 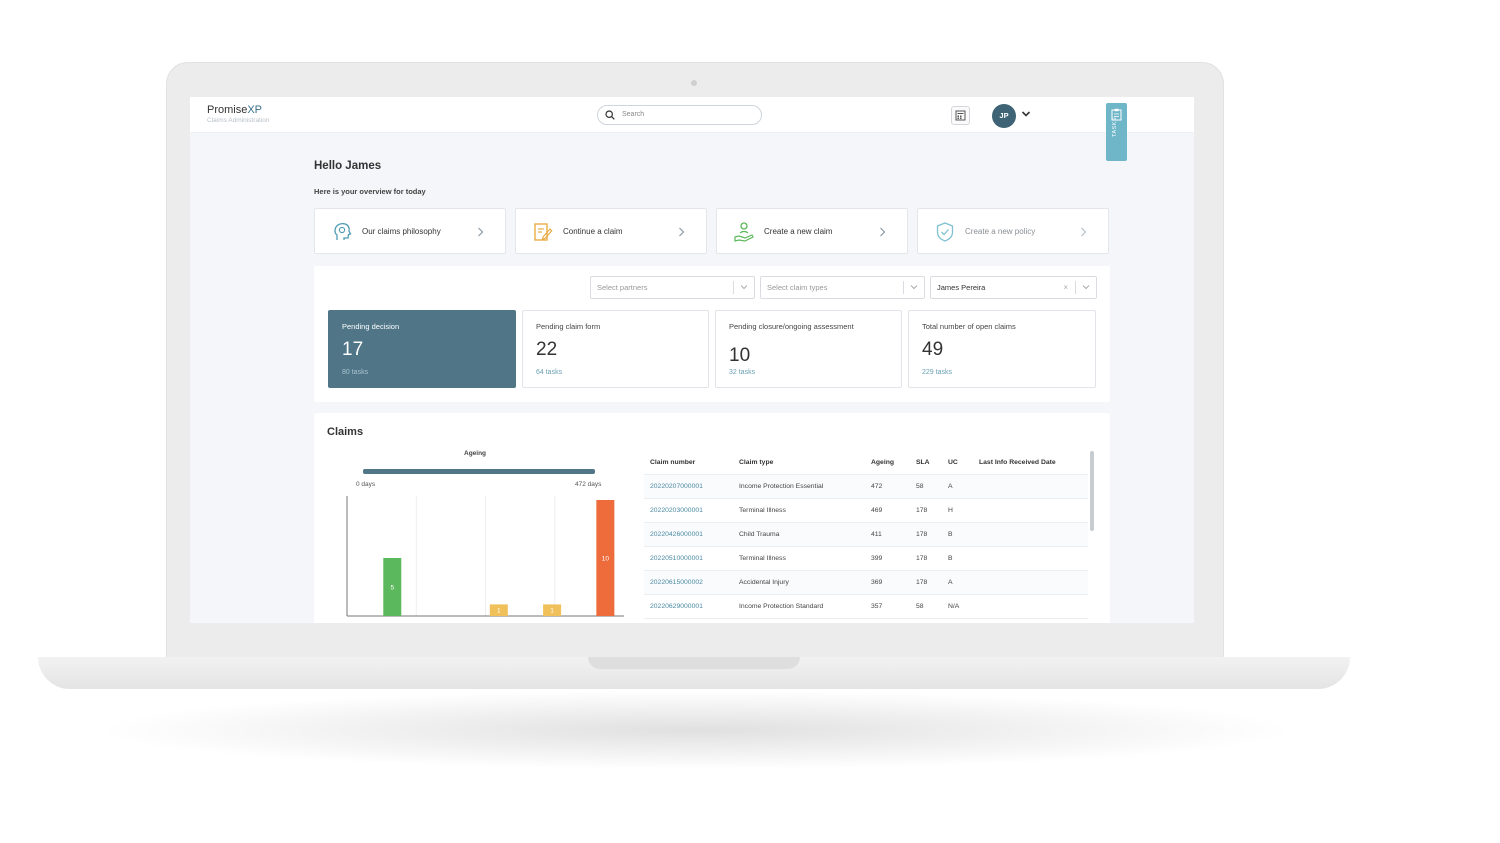 What do you see at coordinates (842, 287) in the screenshot?
I see `claim-types-select: Select claim types` at bounding box center [842, 287].